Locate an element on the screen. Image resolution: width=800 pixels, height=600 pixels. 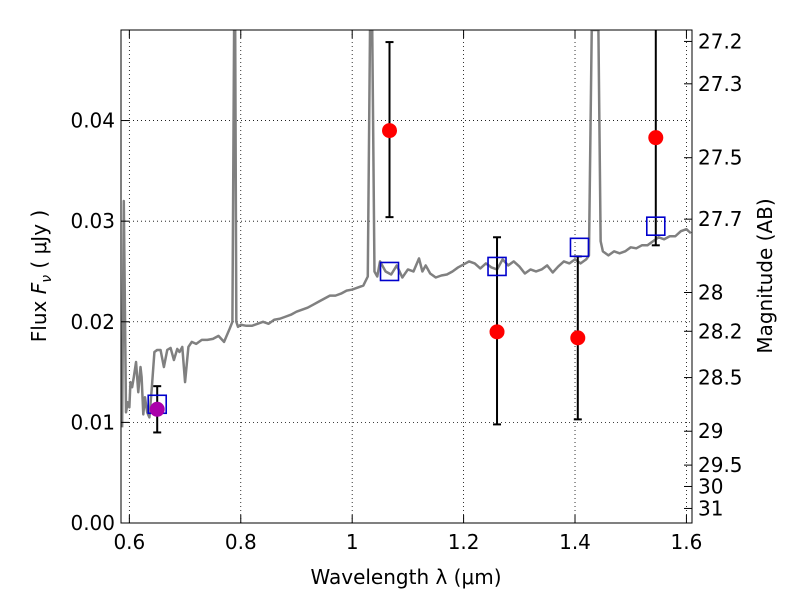
right-tick-label: 29 is located at coordinates (710, 431).